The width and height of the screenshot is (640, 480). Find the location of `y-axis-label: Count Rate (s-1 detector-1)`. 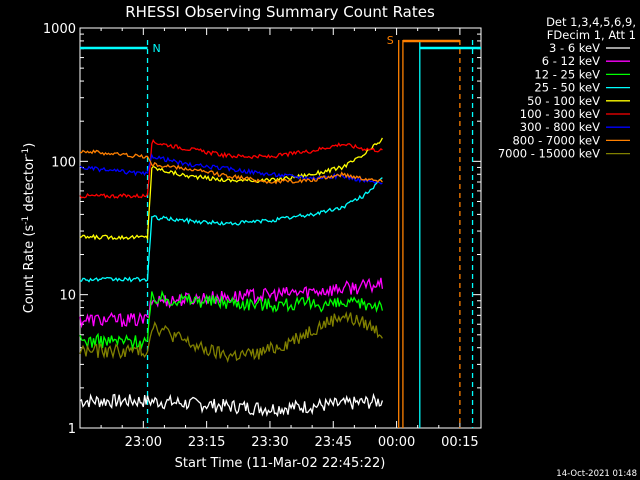

y-axis-label: Count Rate (s-1 detector-1) is located at coordinates (29, 228).